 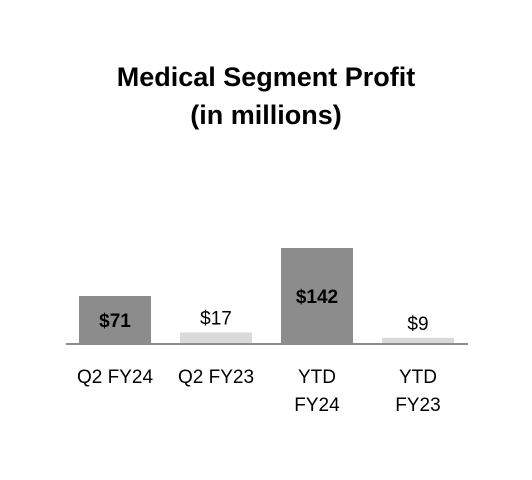 I want to click on category-label: Q2 FY23, so click(x=216, y=377).